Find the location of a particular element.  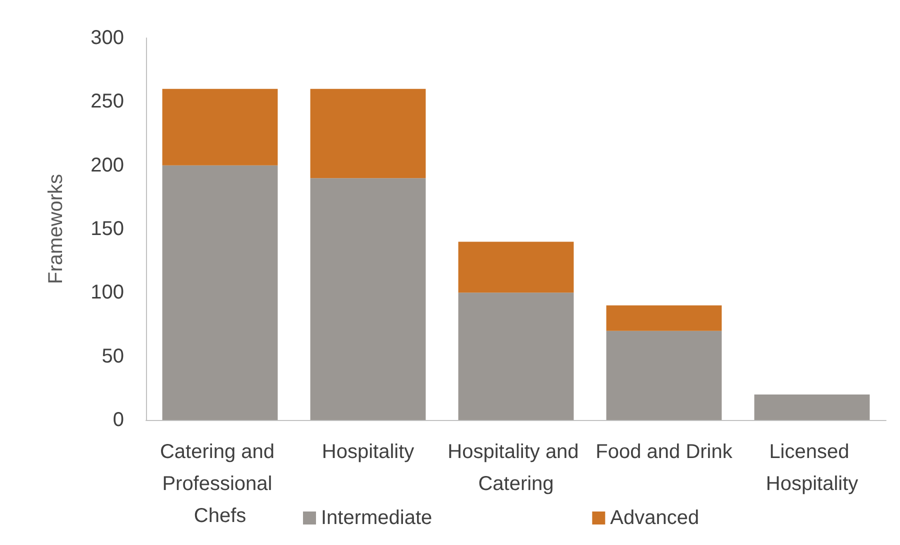

y-tick-label: 200 is located at coordinates (107, 165).